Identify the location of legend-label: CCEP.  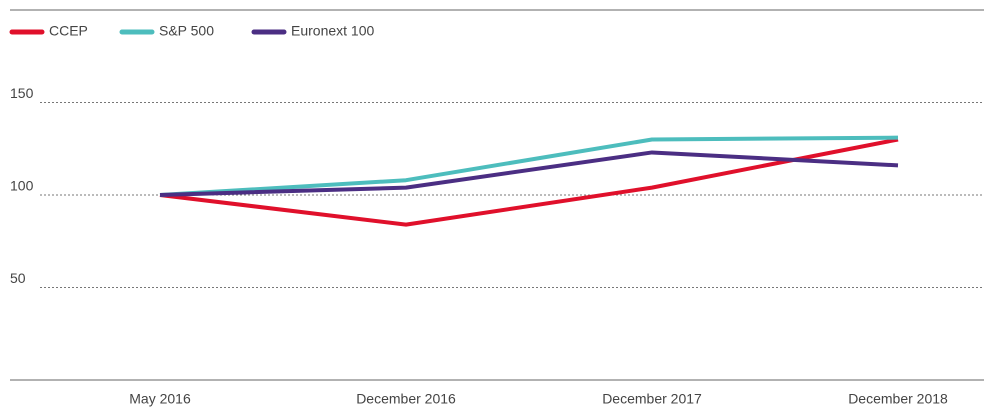
(68, 31).